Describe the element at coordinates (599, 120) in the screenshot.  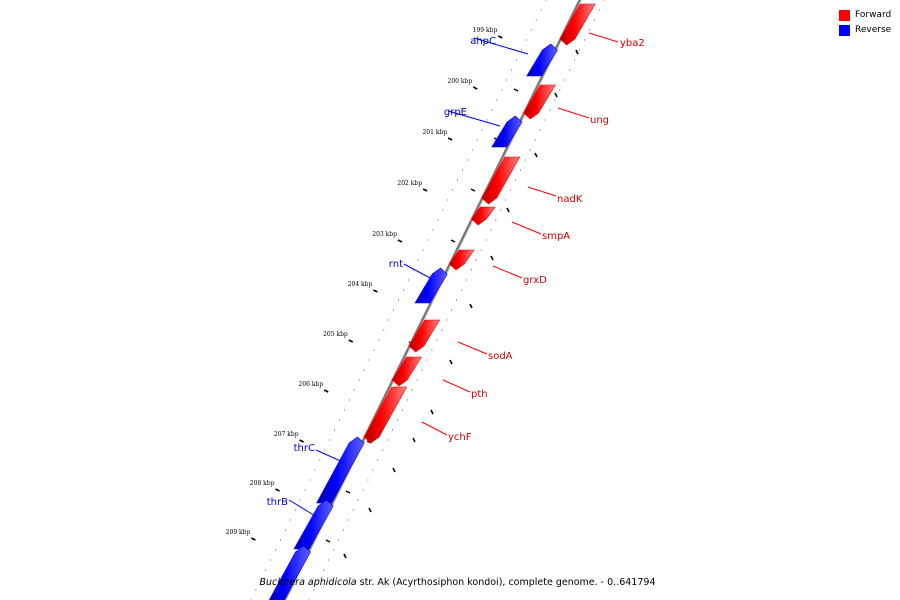
I see `gene-ung-label: ung` at that location.